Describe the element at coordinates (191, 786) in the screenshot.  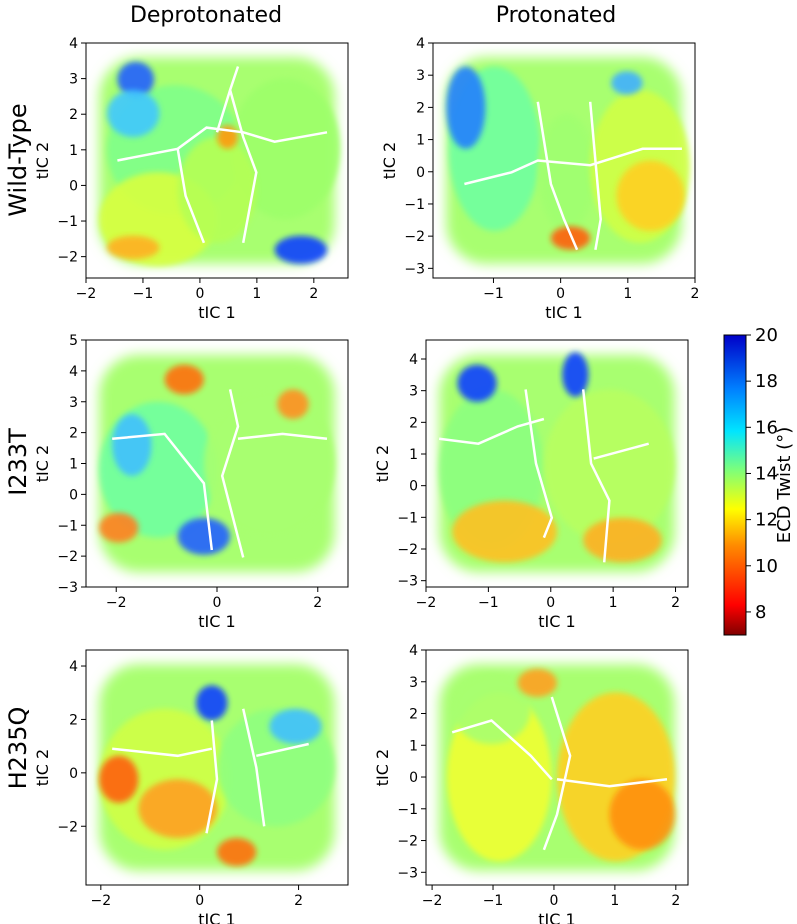
I see `panel-h235q-deprotonated: −2 0 2 −2 0 2 4 tIC 1 tIC 2` at that location.